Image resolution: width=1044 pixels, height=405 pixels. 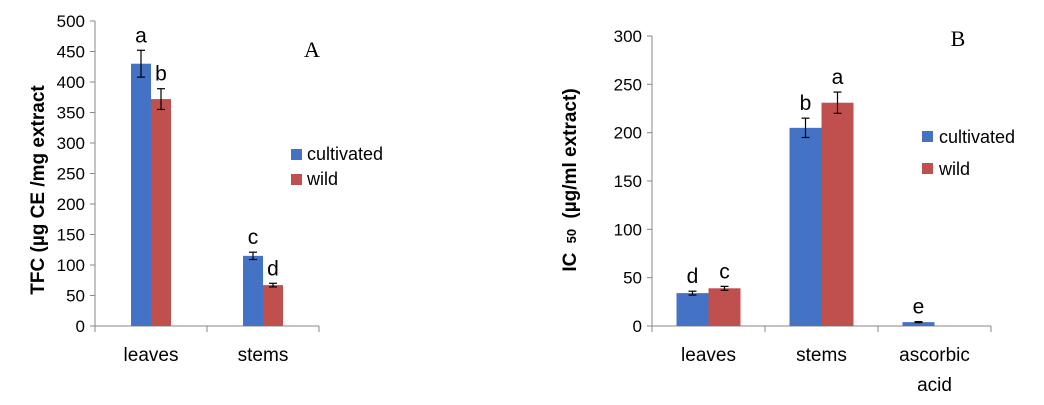 I want to click on chart-a-legend-label-cultivated: cultivated, so click(x=345, y=154).